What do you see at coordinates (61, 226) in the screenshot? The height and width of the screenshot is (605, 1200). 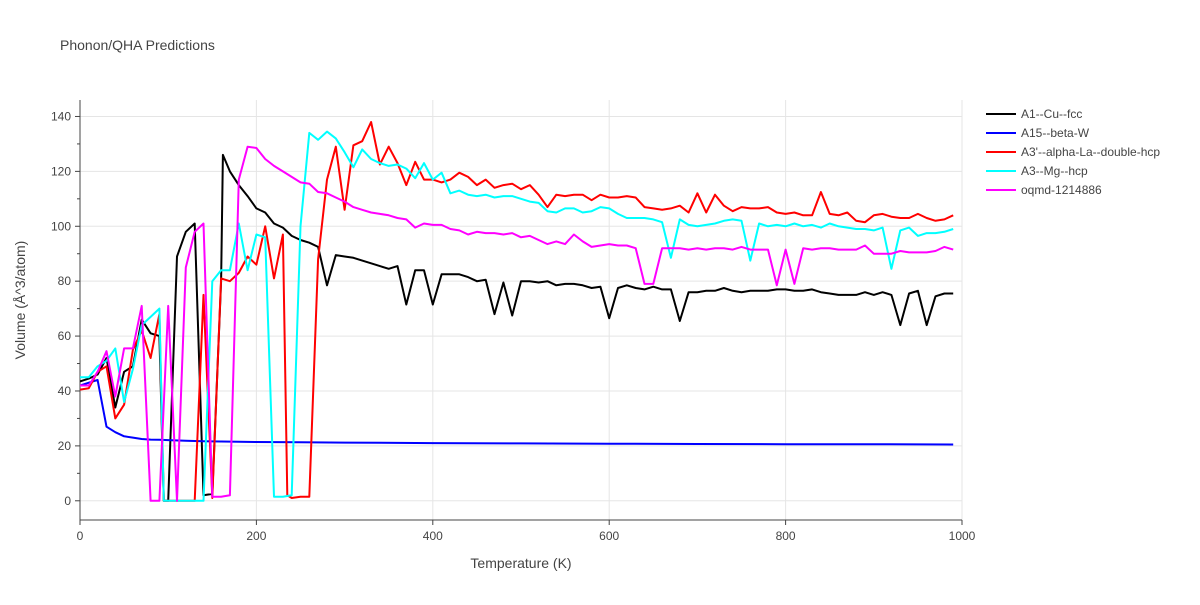 I see `y-tick-label: 100` at bounding box center [61, 226].